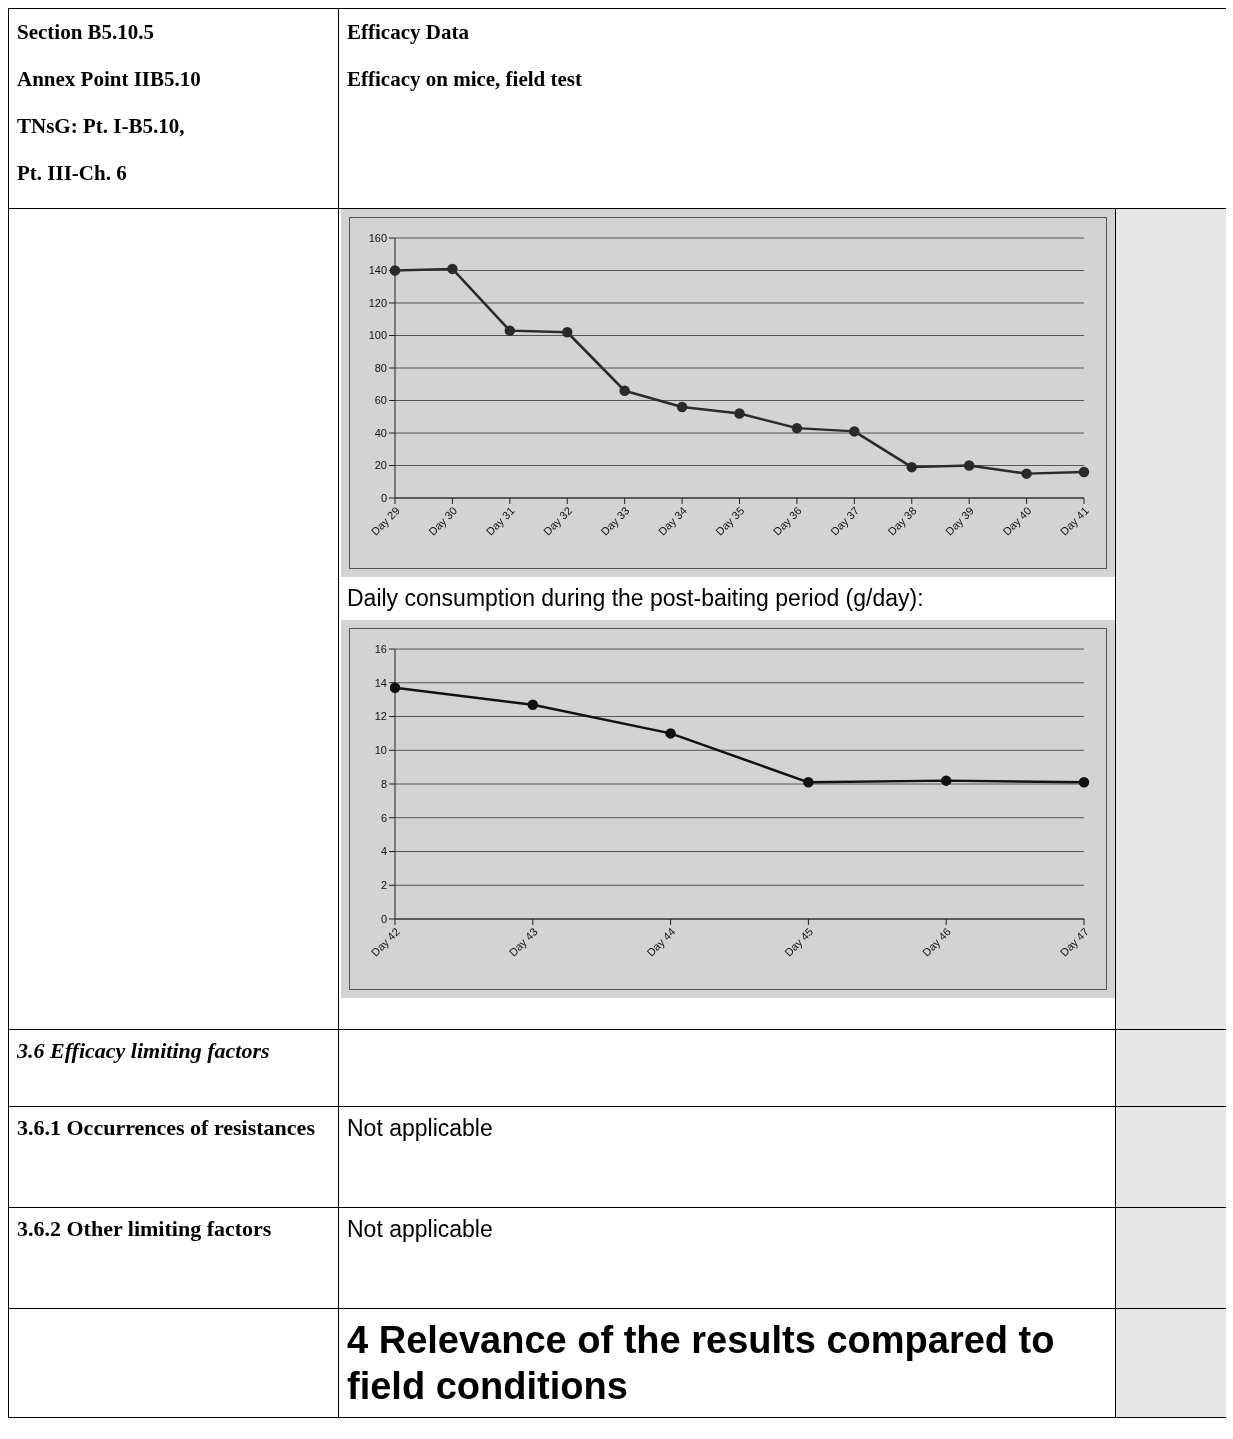  What do you see at coordinates (109, 79) in the screenshot?
I see `text: Annex Point IIB5.10` at bounding box center [109, 79].